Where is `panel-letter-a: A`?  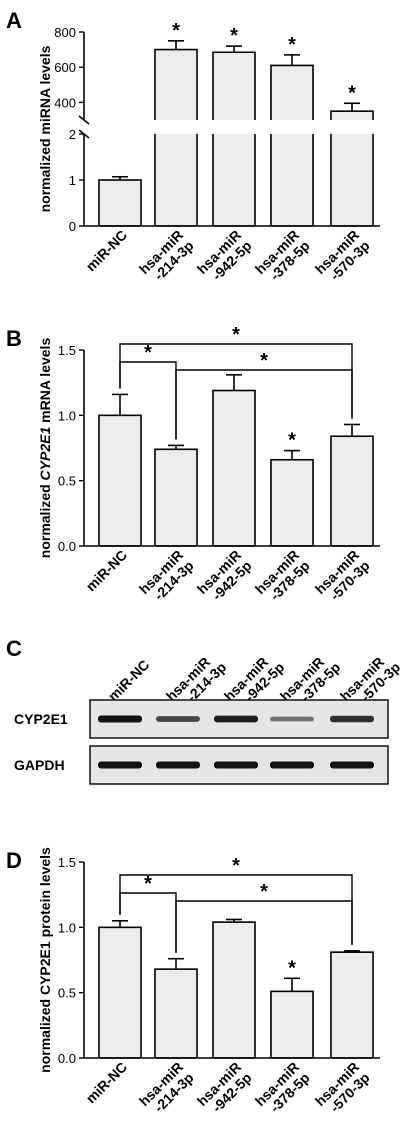
panel-letter-a: A is located at coordinates (14, 20).